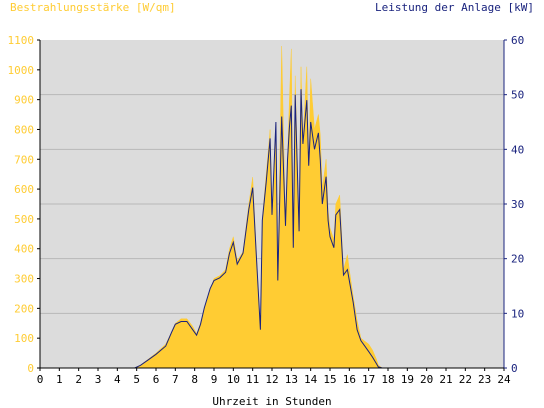  I want to click on y-left-tick-label: 900, so click(24, 100).